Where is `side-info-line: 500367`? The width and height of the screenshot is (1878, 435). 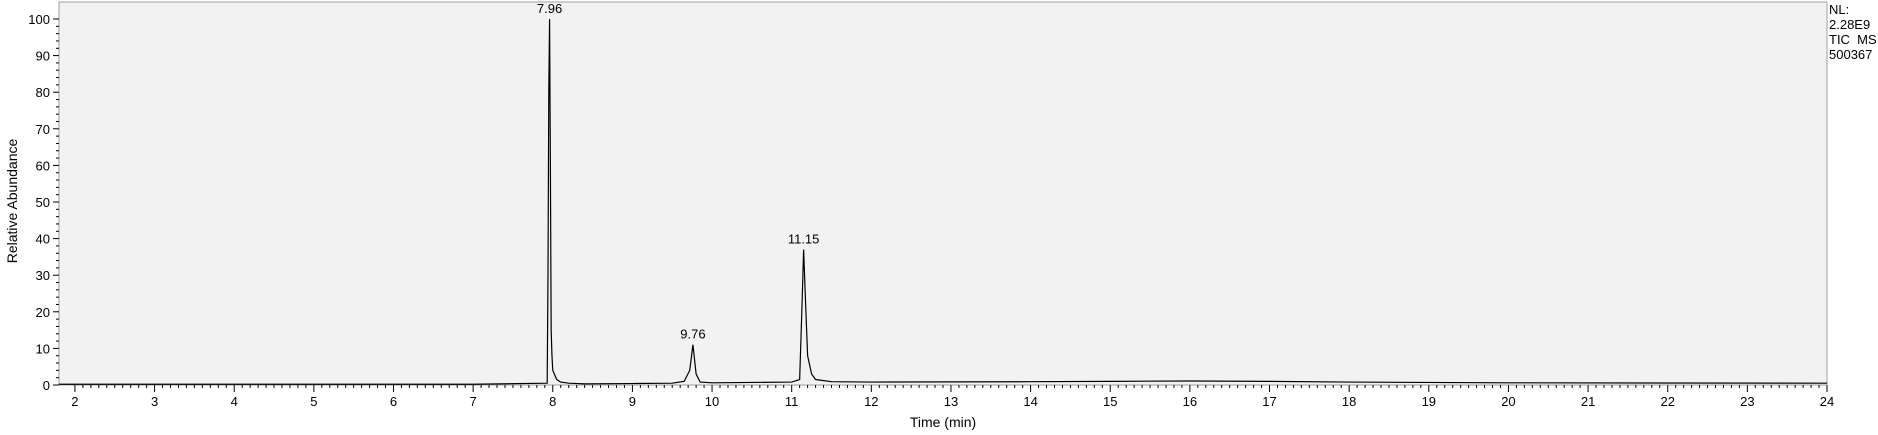 side-info-line: 500367 is located at coordinates (1851, 54).